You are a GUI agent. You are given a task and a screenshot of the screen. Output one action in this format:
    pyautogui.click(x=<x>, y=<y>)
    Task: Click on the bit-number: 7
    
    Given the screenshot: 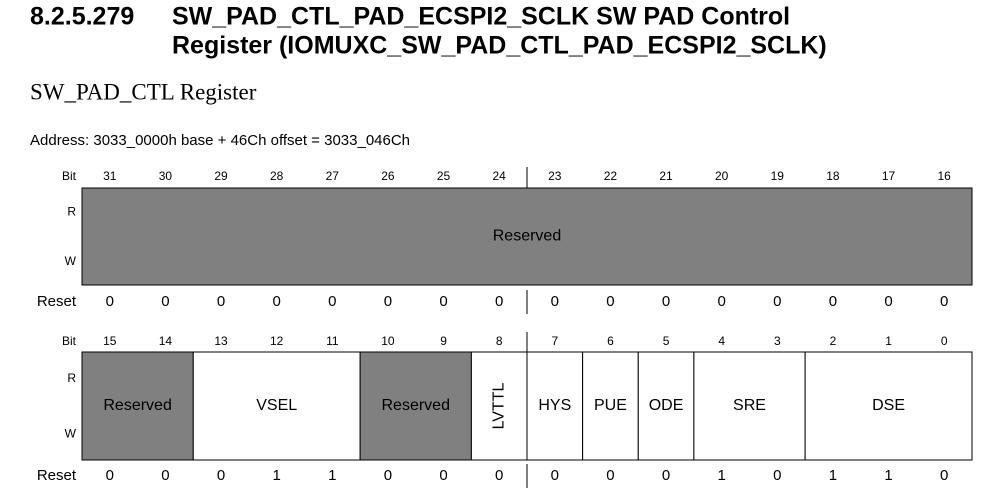 What is the action you would take?
    pyautogui.click(x=554, y=341)
    